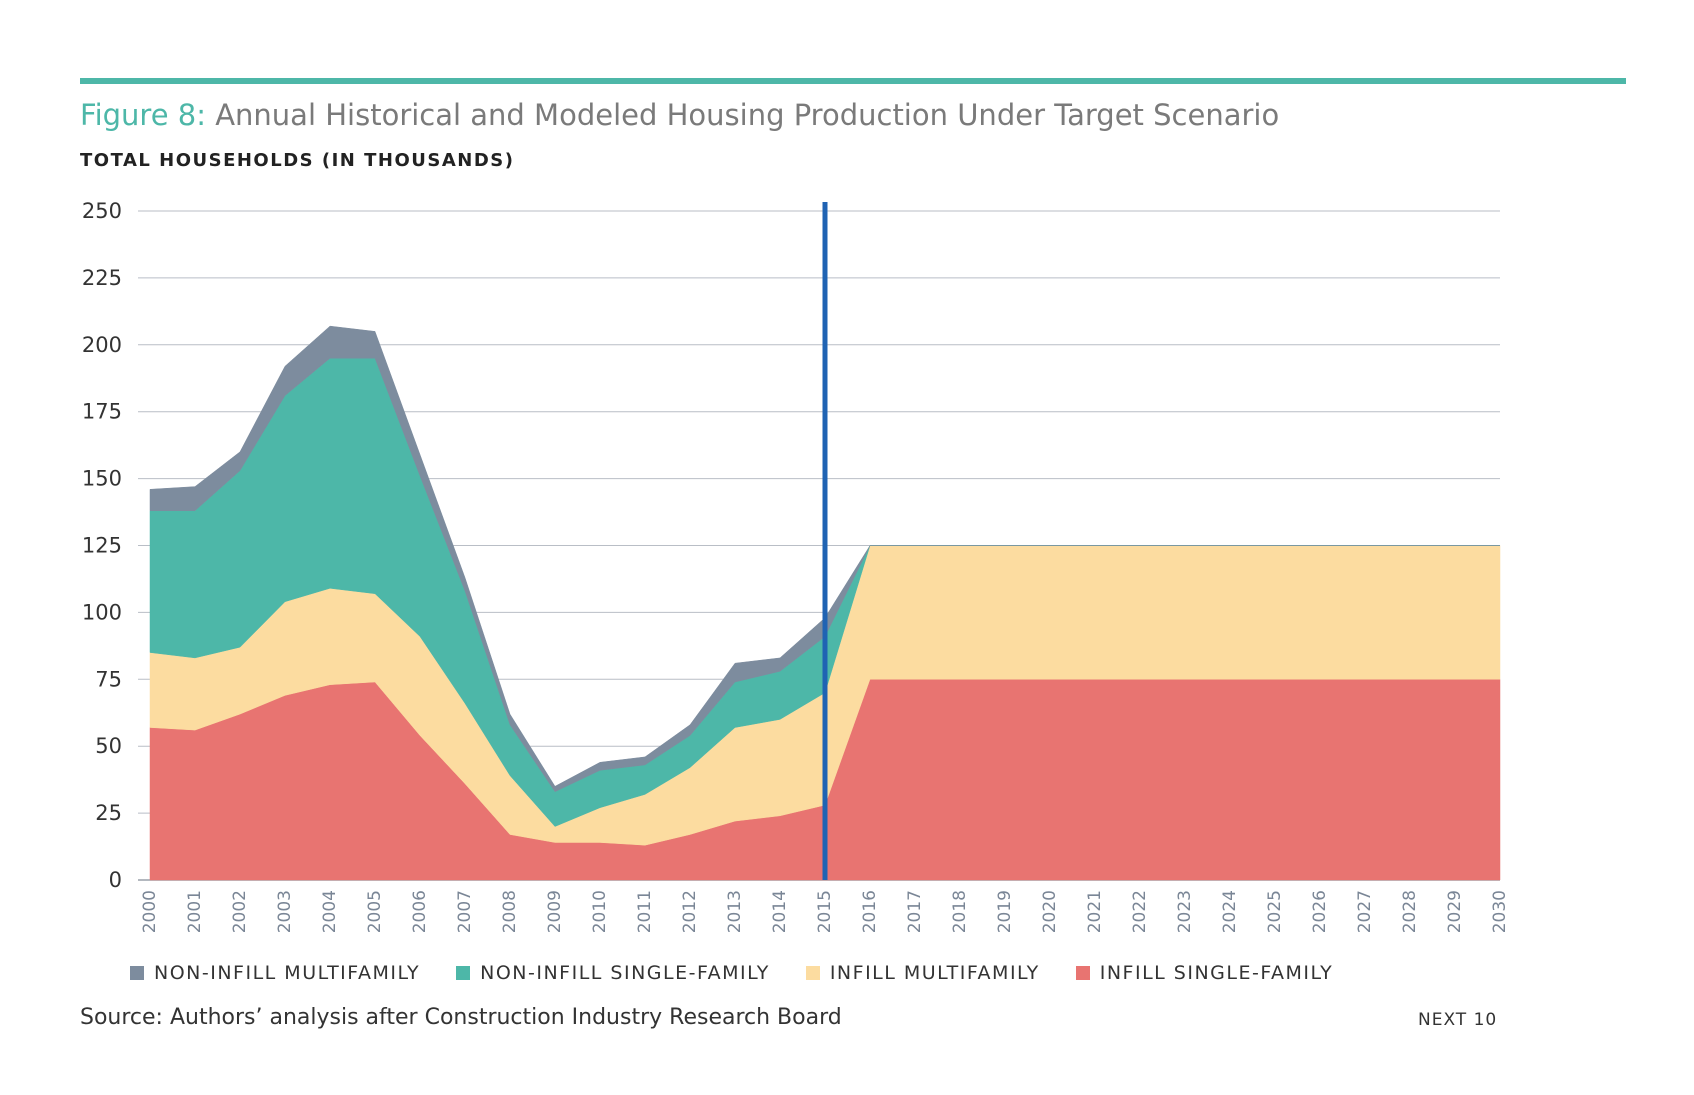 This screenshot has width=1694, height=1095. What do you see at coordinates (1216, 973) in the screenshot?
I see `legend-label: INFILL SINGLE-FAMILY` at bounding box center [1216, 973].